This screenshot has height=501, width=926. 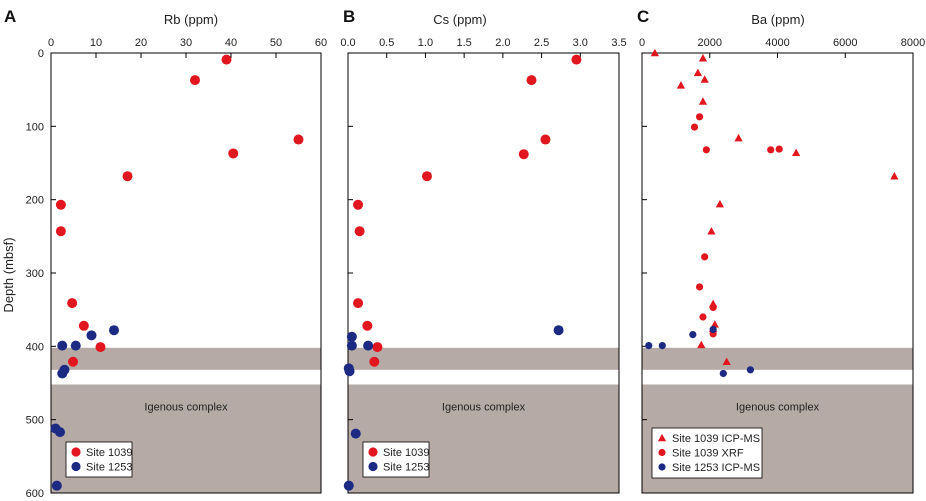 What do you see at coordinates (618, 43) in the screenshot?
I see `panel-b-x-tick-label-7: 3.5` at bounding box center [618, 43].